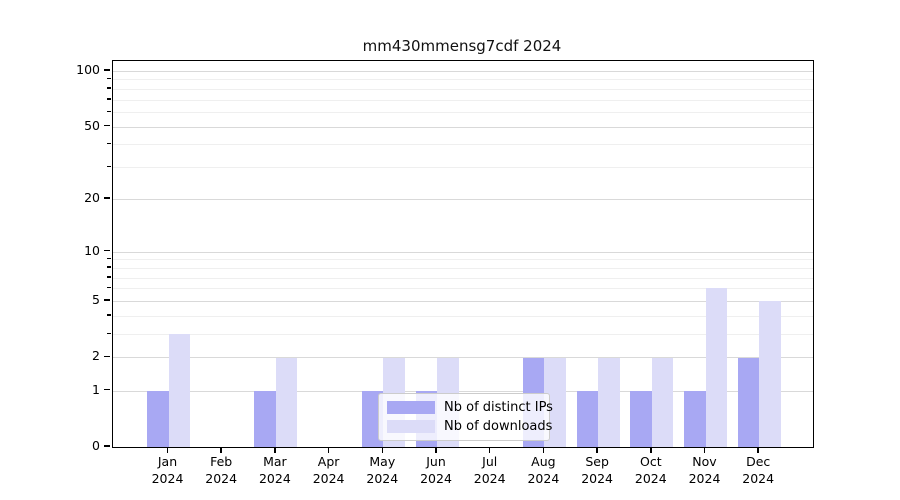 This screenshot has height=500, width=900. What do you see at coordinates (274, 470) in the screenshot?
I see `x-axis-tick-label: Mar 2024` at bounding box center [274, 470].